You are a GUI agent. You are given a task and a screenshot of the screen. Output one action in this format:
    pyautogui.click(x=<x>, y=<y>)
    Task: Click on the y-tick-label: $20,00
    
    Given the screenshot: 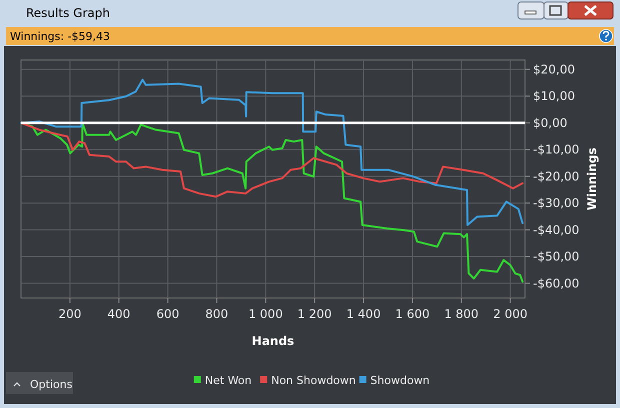 What is the action you would take?
    pyautogui.click(x=554, y=69)
    